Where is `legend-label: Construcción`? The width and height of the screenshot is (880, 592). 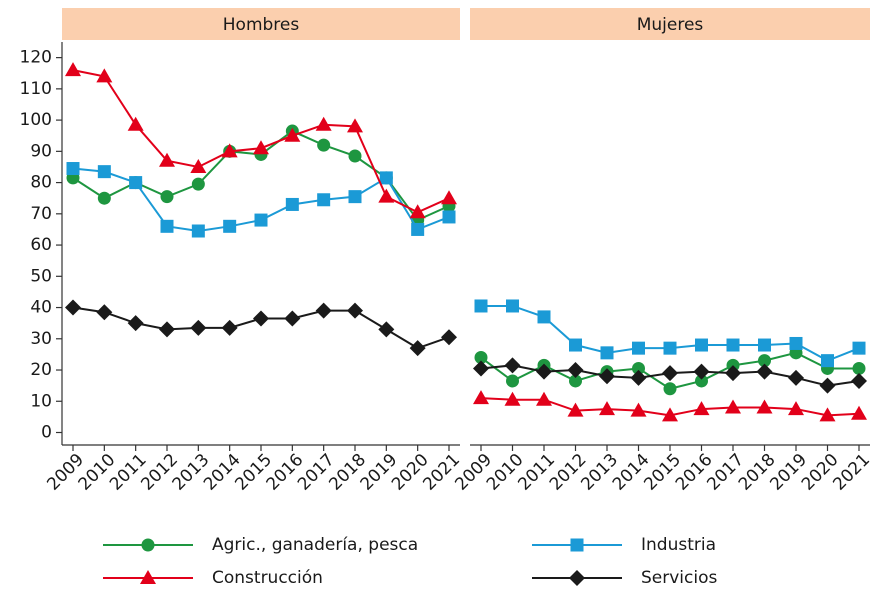
legend-label: Construcción is located at coordinates (267, 578).